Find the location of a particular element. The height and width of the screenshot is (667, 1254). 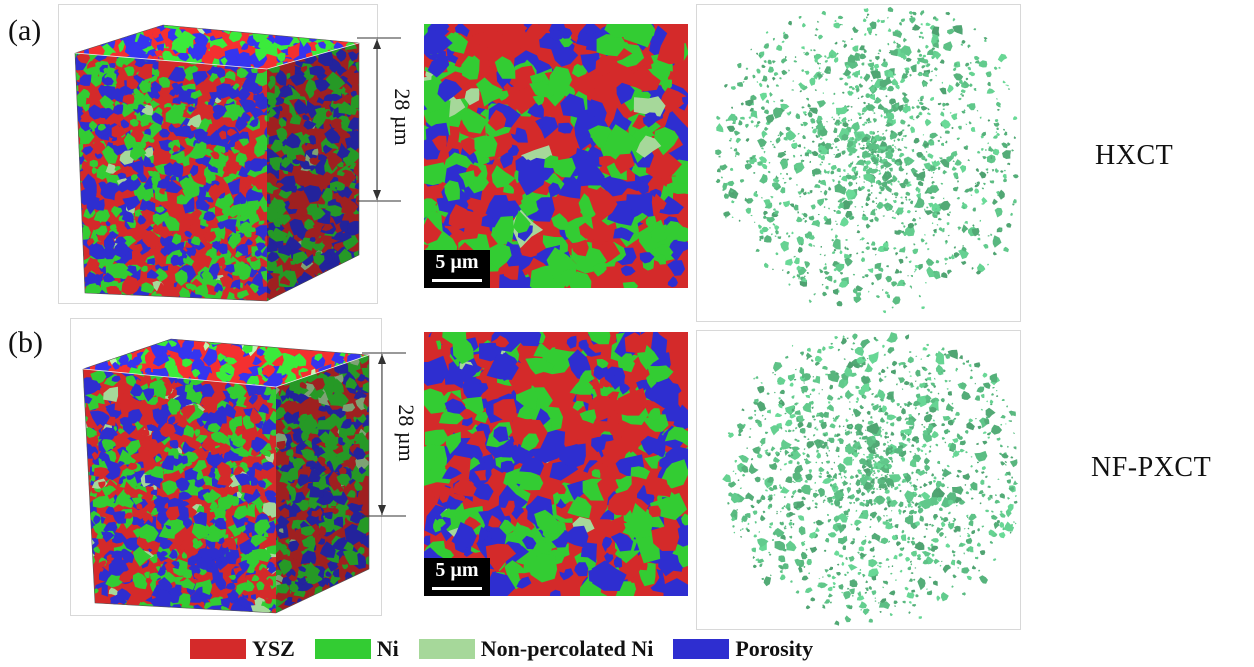

dimension-arrow-b is located at coordinates (384, 434).